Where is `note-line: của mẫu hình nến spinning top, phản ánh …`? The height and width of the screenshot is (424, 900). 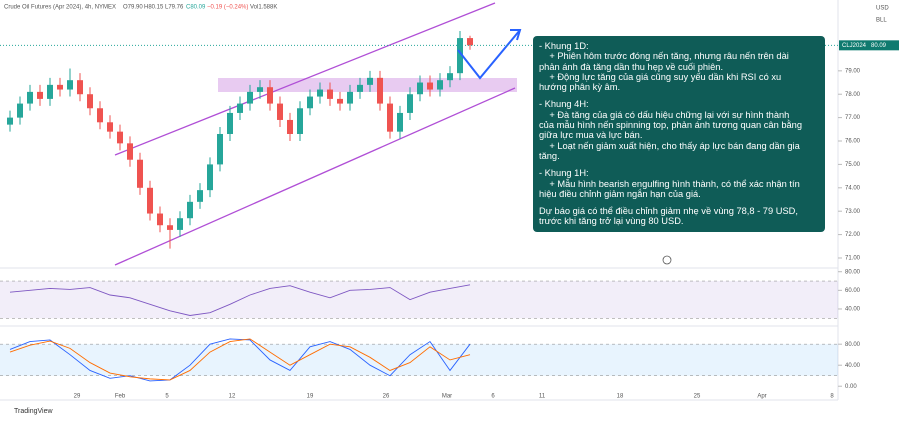
note-line: của mẫu hình nến spinning top, phản ánh … is located at coordinates (671, 125).